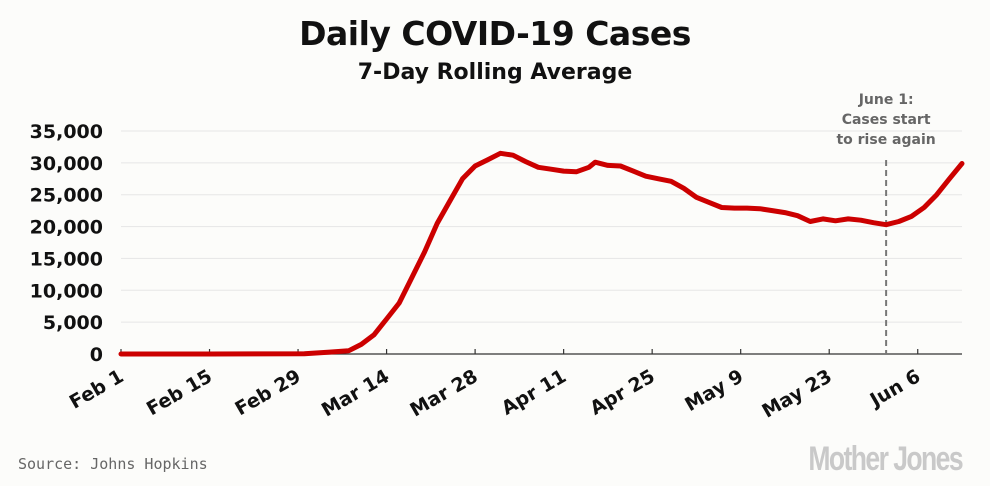 The width and height of the screenshot is (990, 486). What do you see at coordinates (495, 72) in the screenshot?
I see `chart-subtitle: 7-Day Rolling Average` at bounding box center [495, 72].